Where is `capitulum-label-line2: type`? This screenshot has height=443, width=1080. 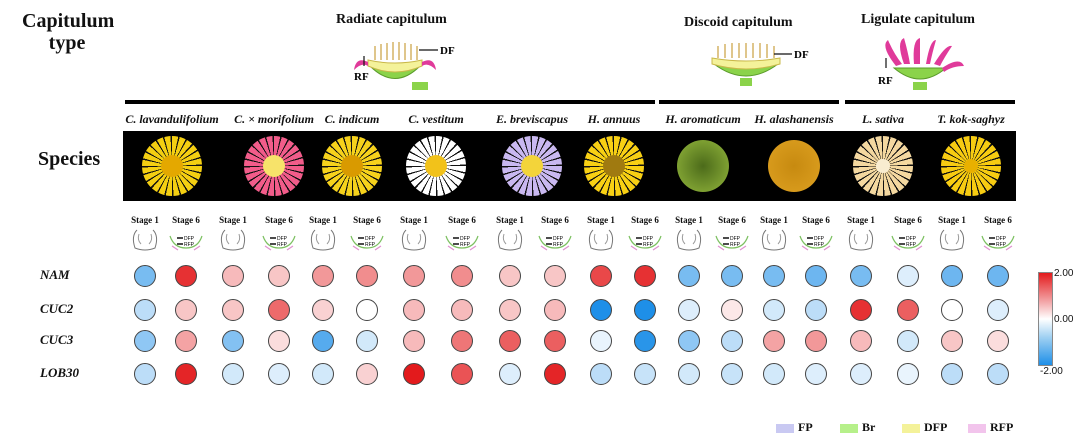 capitulum-label-line2: type is located at coordinates (67, 43).